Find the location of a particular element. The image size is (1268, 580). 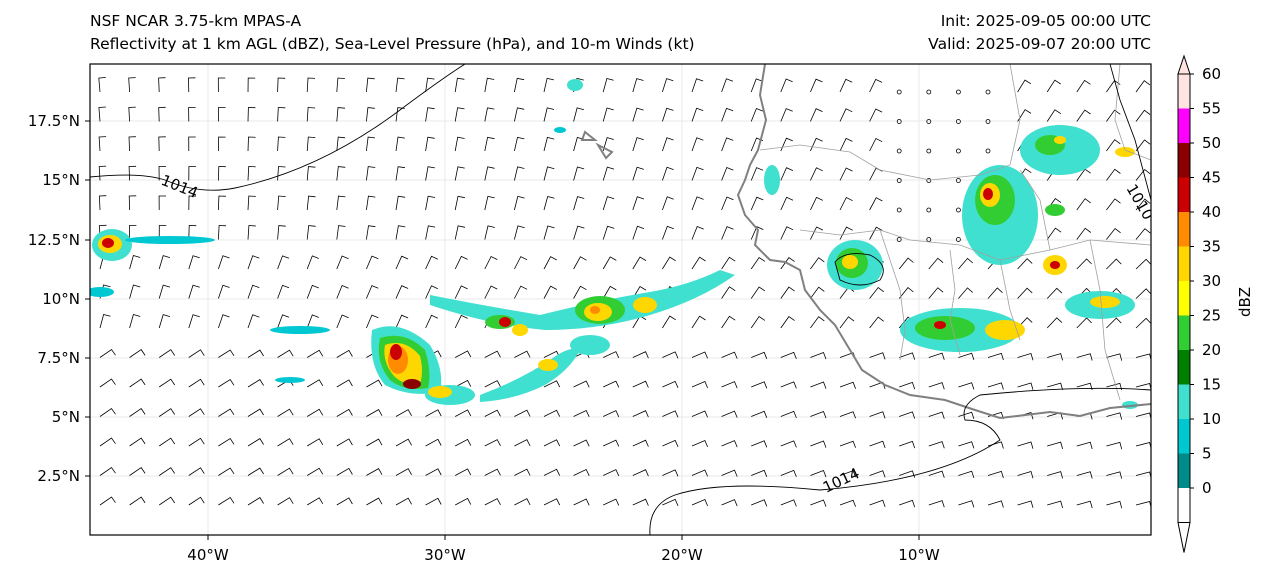

colorbar-tick-label: 30 is located at coordinates (1211, 281).